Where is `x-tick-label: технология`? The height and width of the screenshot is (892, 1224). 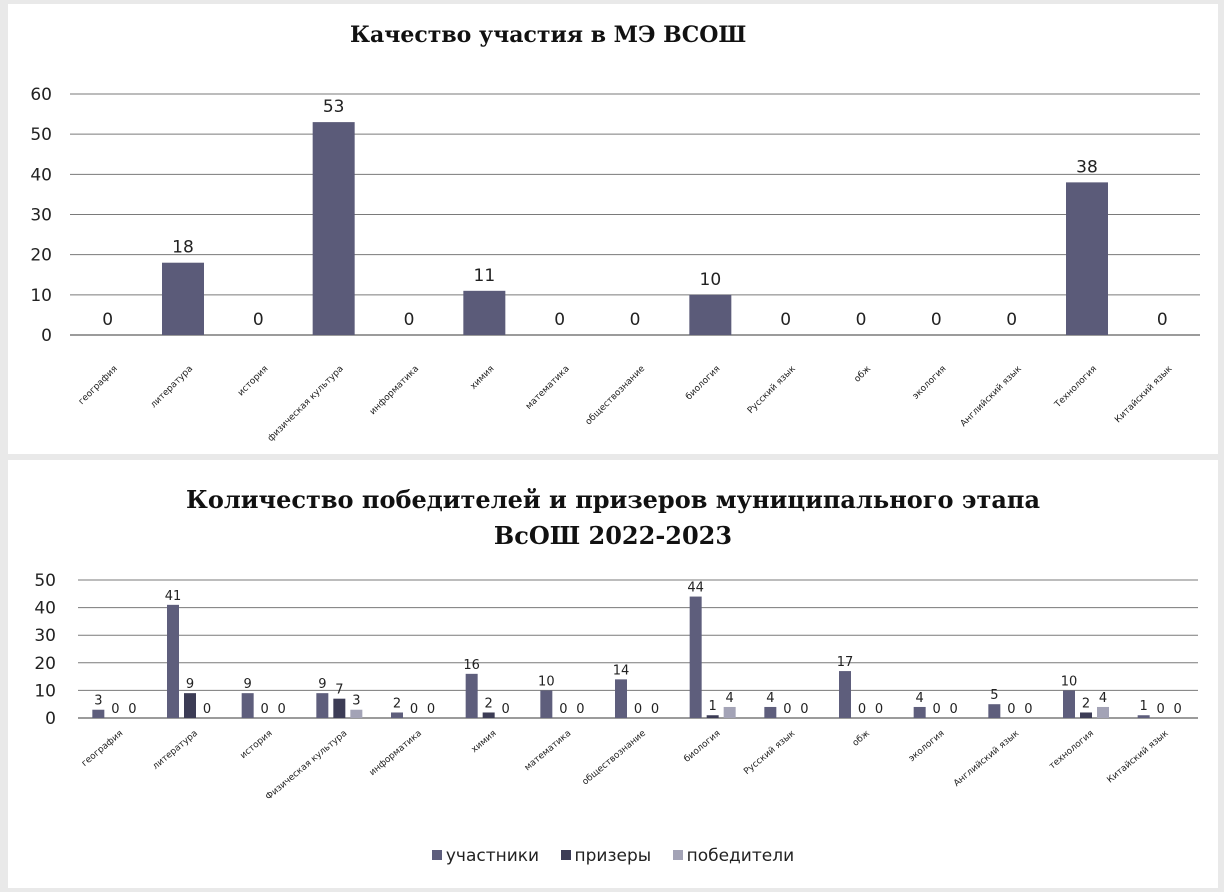
x-tick-label: технология is located at coordinates (1072, 750).